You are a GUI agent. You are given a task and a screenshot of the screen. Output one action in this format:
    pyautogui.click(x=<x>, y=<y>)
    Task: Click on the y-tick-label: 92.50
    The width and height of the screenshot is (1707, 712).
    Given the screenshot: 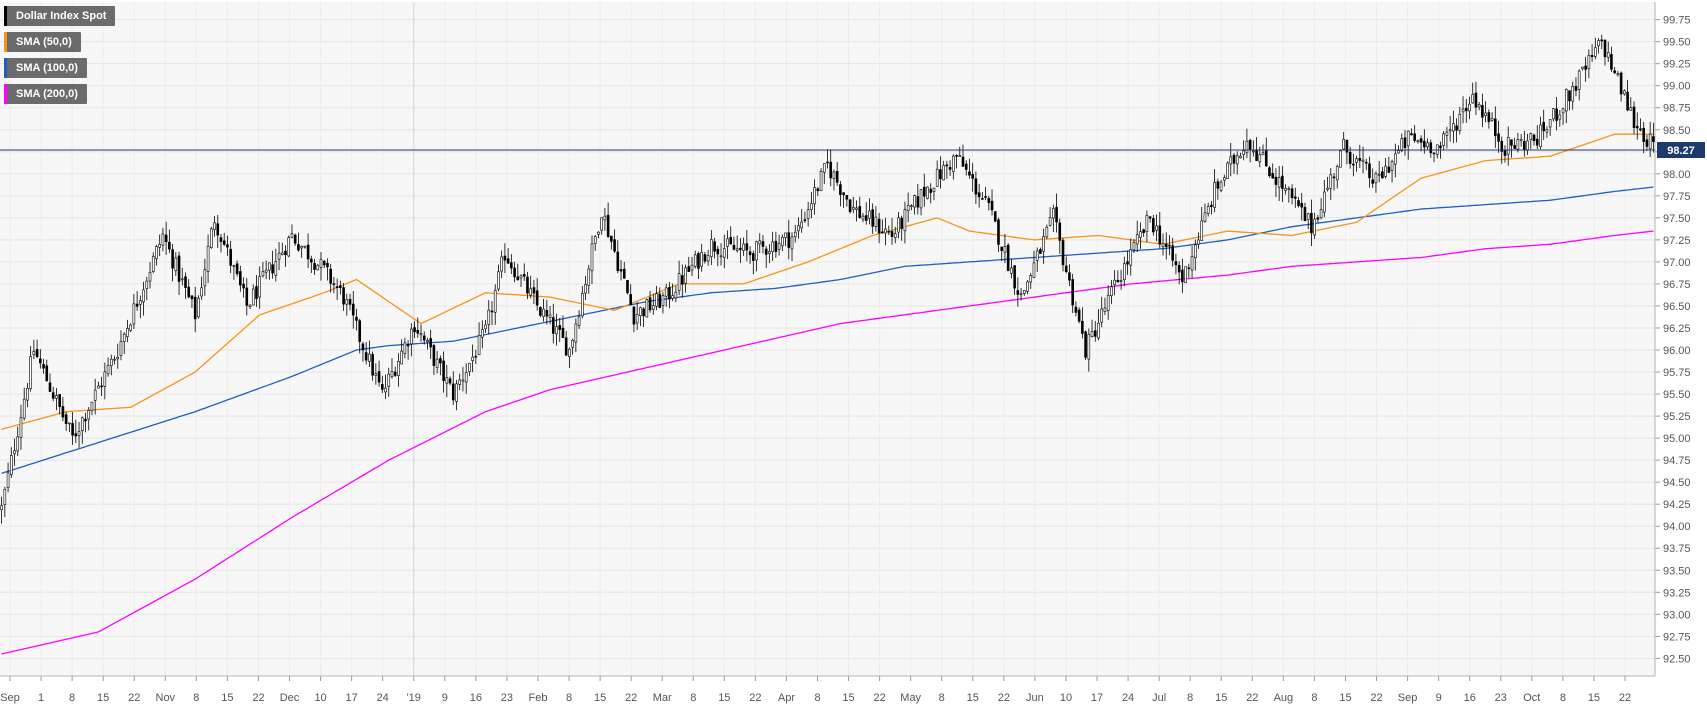 What is the action you would take?
    pyautogui.click(x=1677, y=659)
    